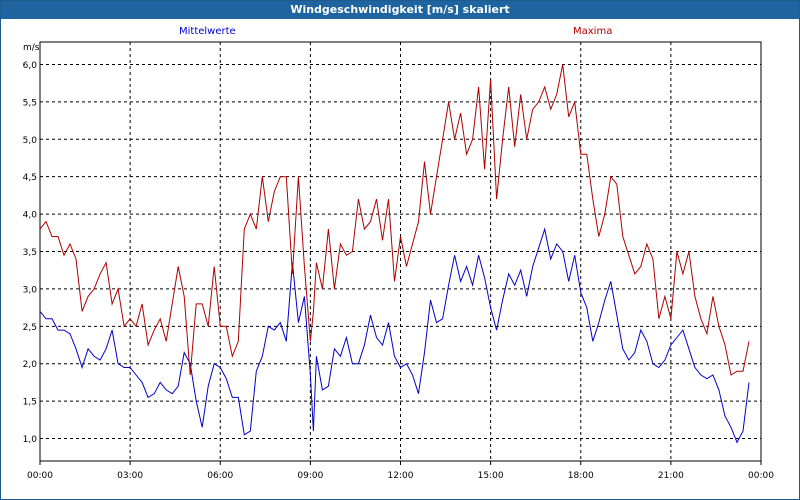 This screenshot has width=800, height=500. I want to click on y-tick-label: 3,0, so click(30, 290).